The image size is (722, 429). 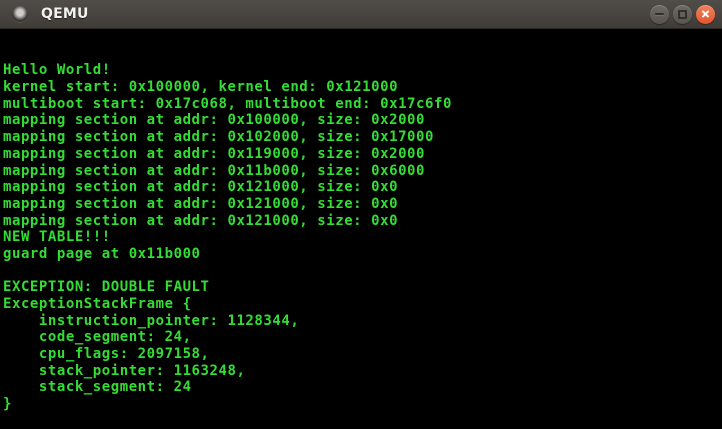 What do you see at coordinates (124, 370) in the screenshot?
I see `terminal-line: stack_pointer: 1163248,` at bounding box center [124, 370].